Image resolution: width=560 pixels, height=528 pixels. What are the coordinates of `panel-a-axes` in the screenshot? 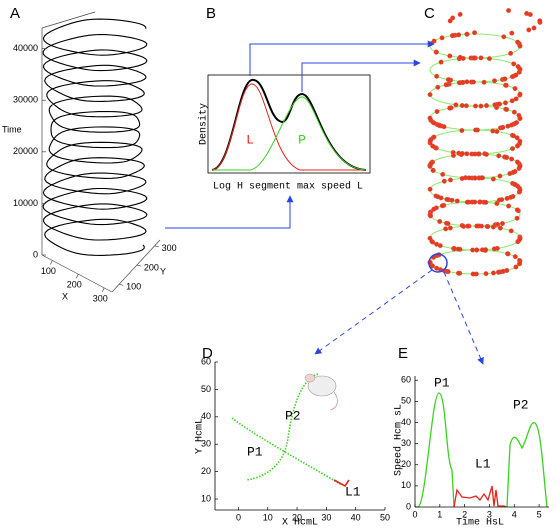 It's located at (101, 152).